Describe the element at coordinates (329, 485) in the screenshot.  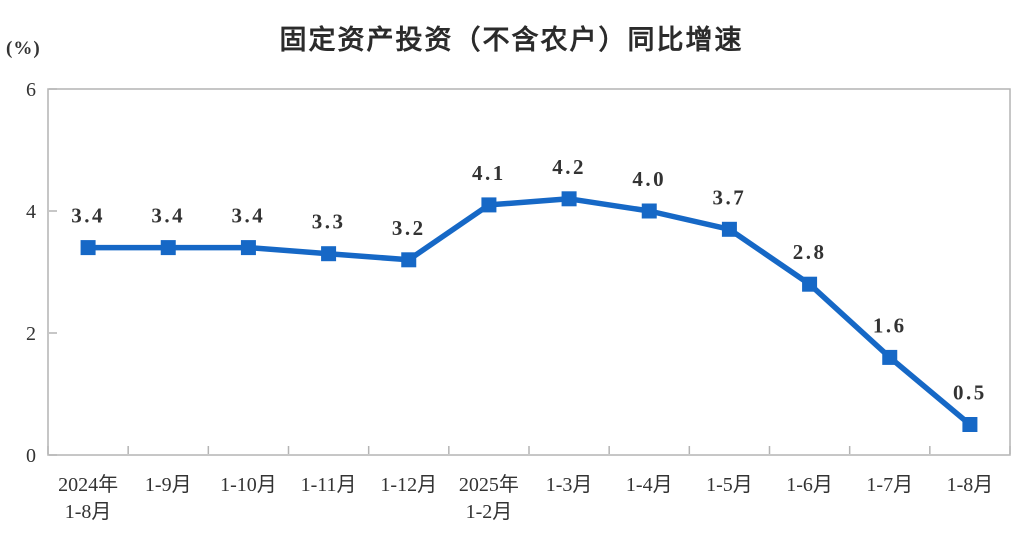
I see `x-axis-tick-label: 1-11月` at that location.